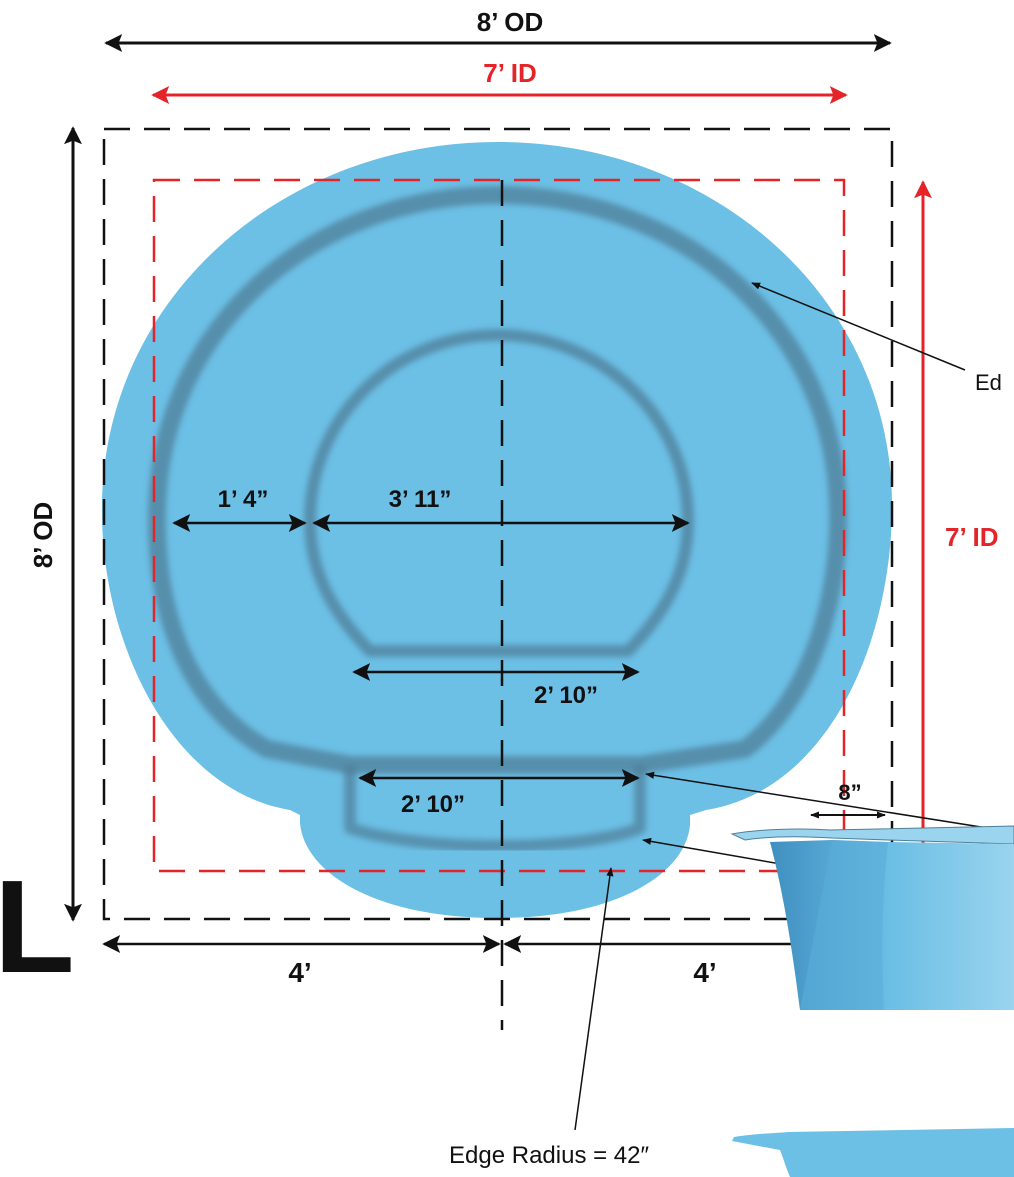 Image resolution: width=1014 pixels, height=1177 pixels. I want to click on od-left-label: 8’ OD, so click(43, 535).